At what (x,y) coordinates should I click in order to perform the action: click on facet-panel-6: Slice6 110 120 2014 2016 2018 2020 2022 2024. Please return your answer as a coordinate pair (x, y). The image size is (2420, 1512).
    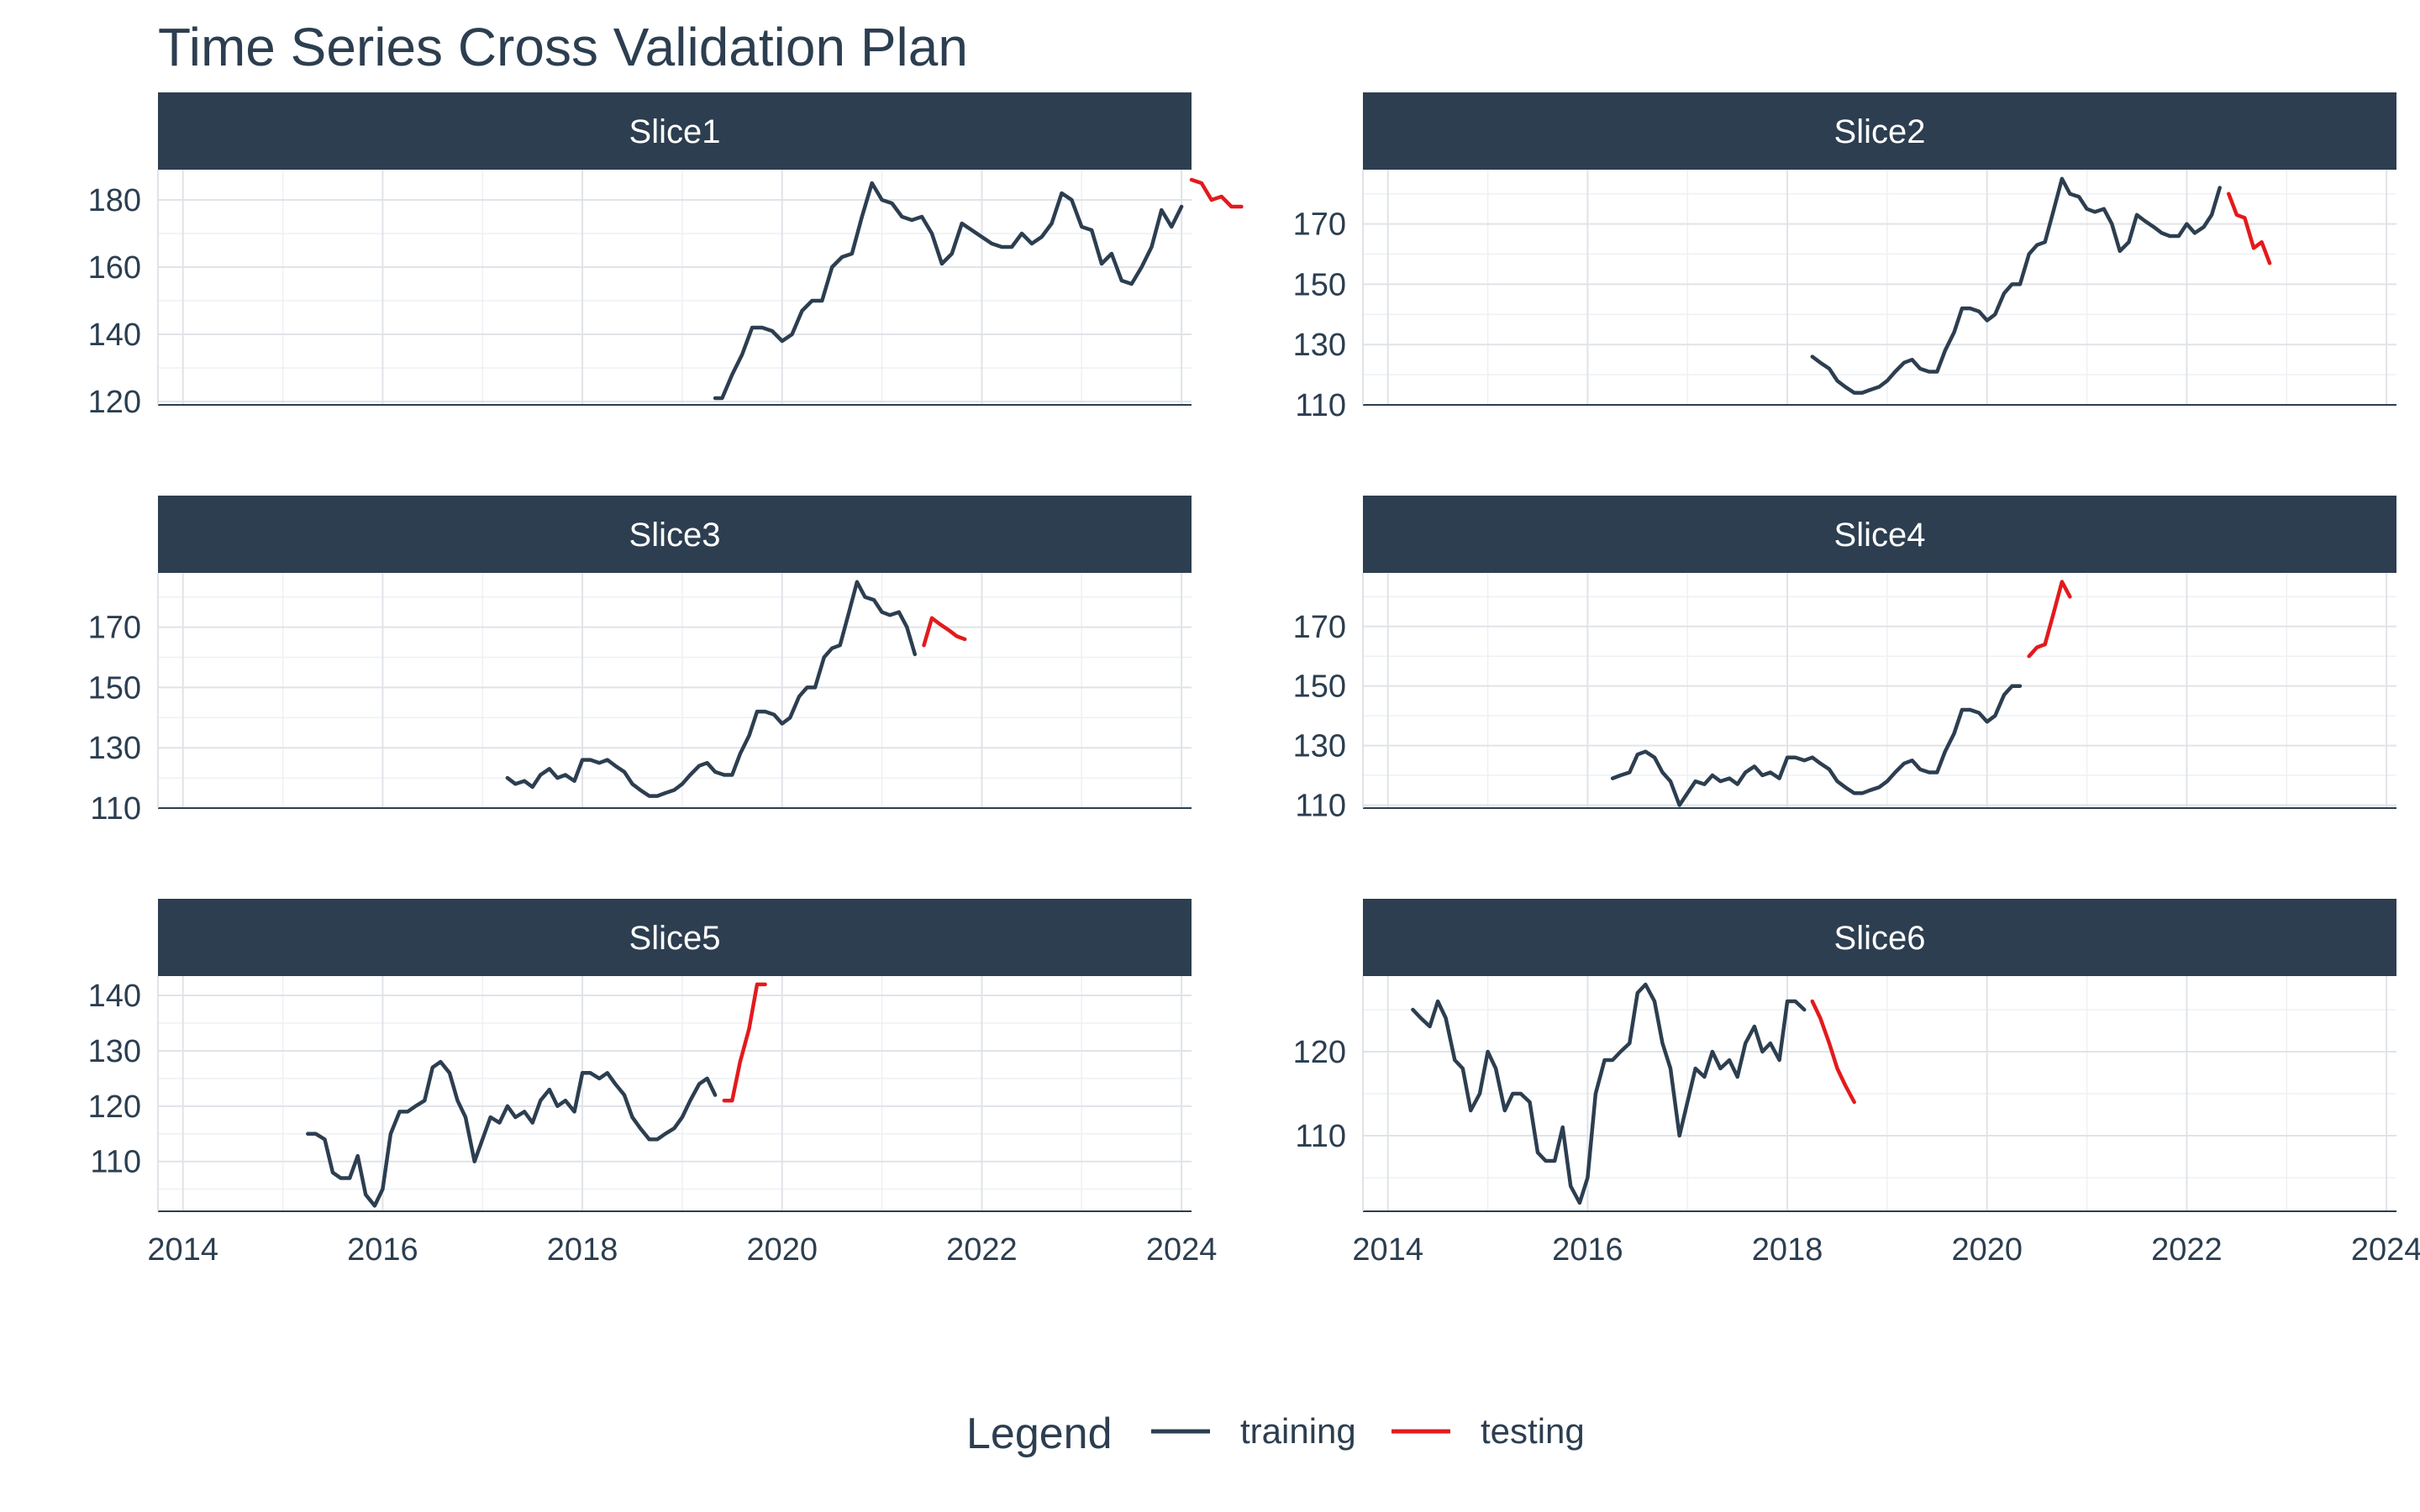
    Looking at the image, I should click on (1857, 1083).